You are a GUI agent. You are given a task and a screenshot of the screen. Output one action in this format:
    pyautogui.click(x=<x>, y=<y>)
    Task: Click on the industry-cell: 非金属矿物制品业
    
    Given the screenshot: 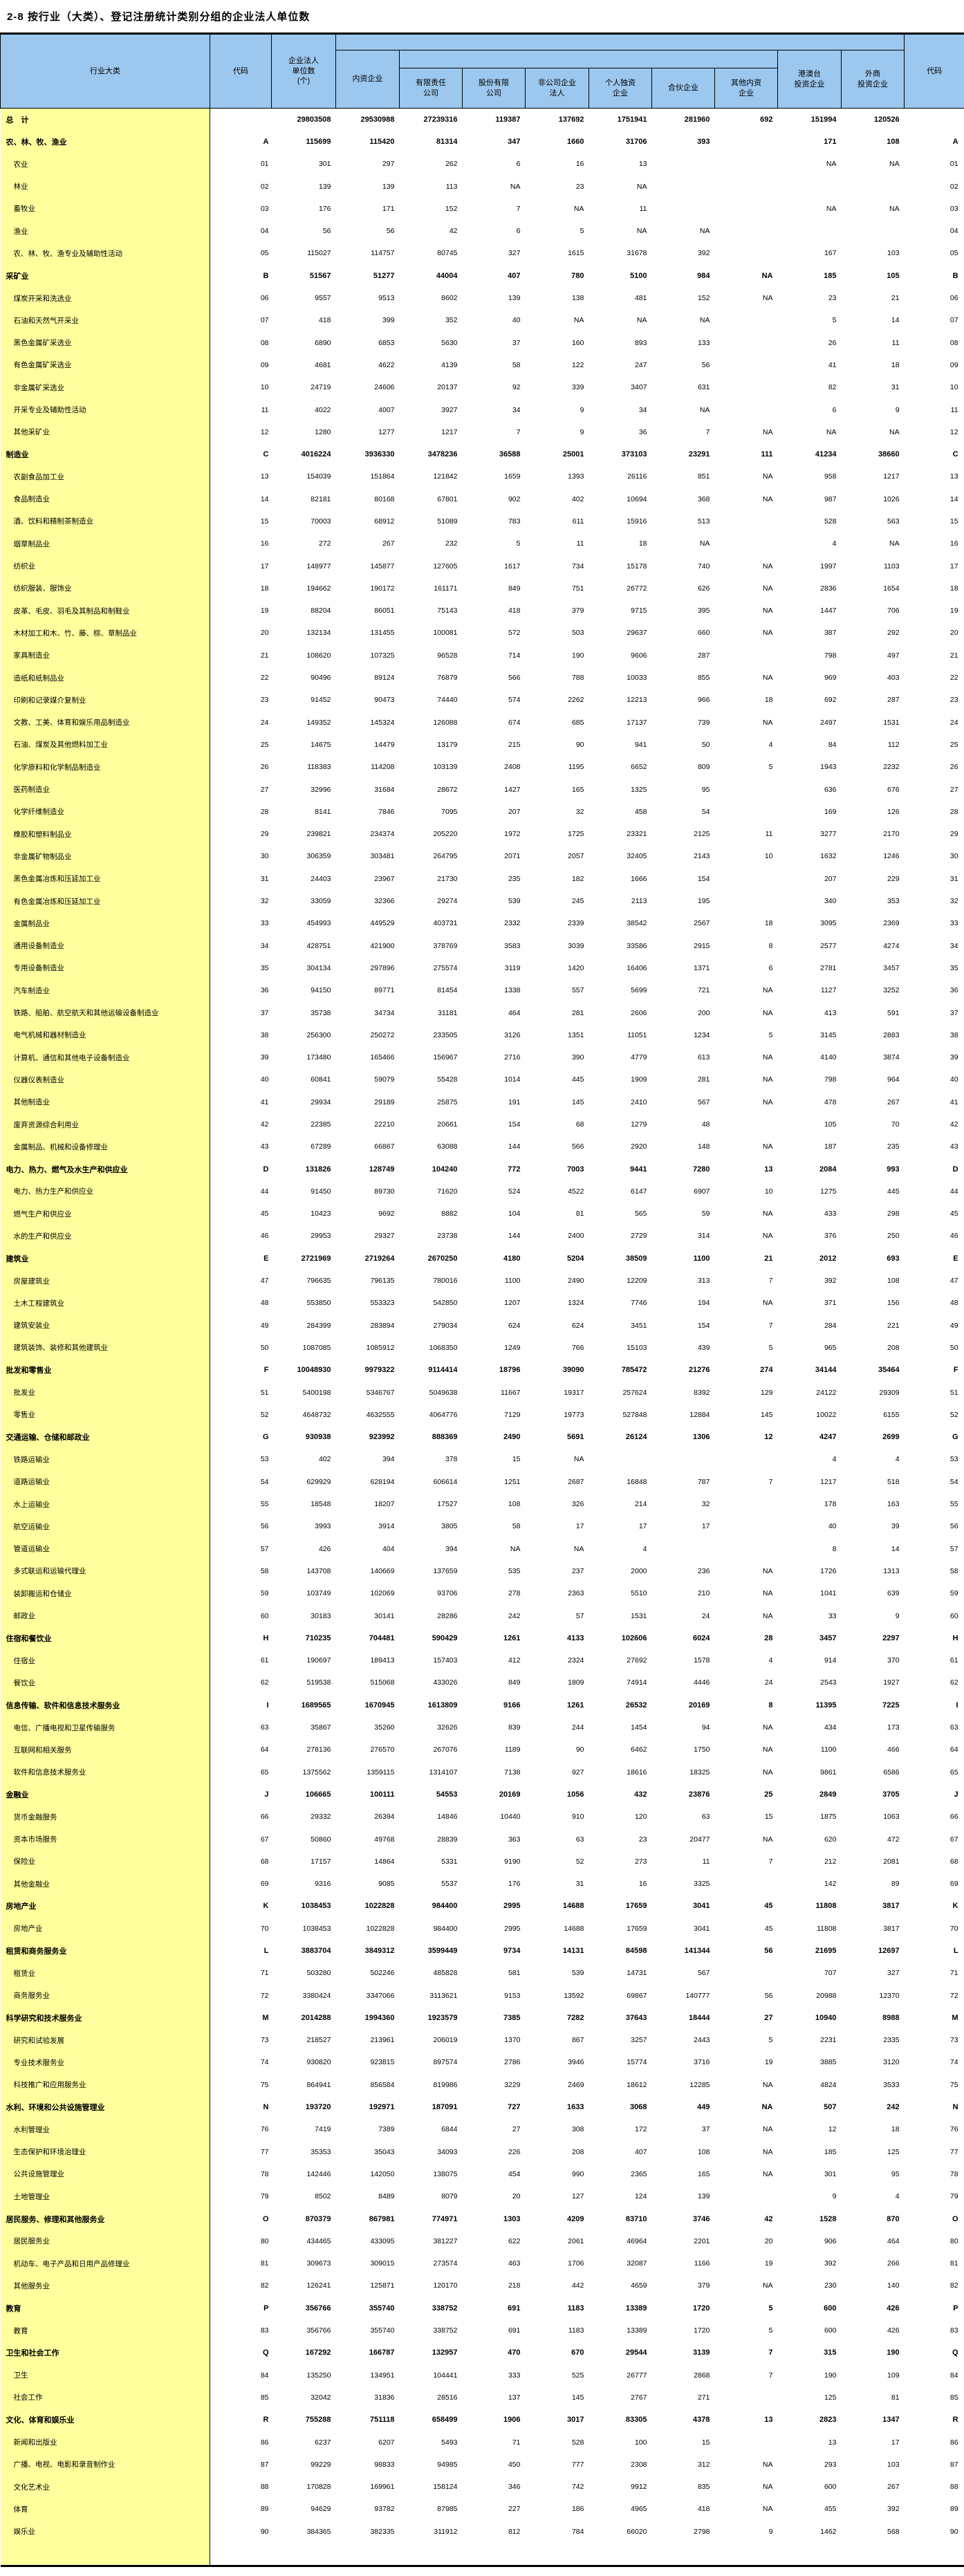 What is the action you would take?
    pyautogui.click(x=105, y=857)
    